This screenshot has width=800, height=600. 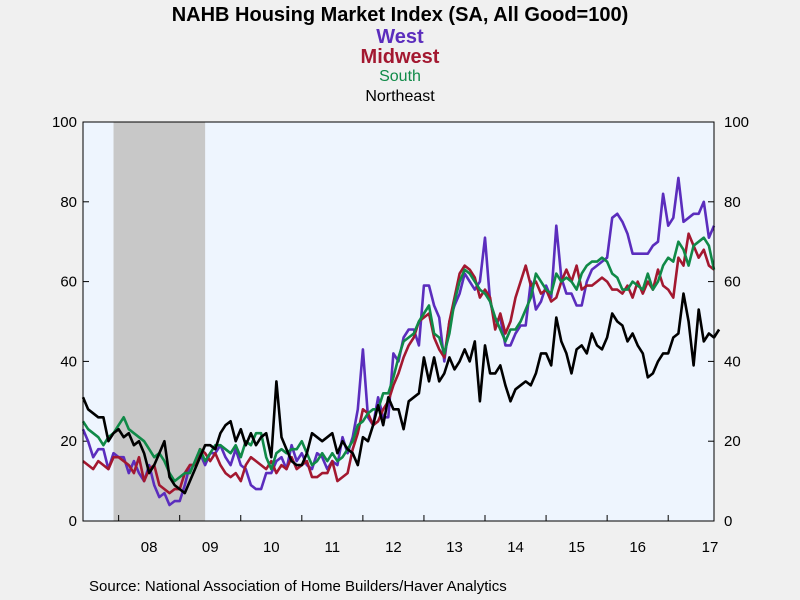 What do you see at coordinates (149, 547) in the screenshot?
I see `x-tick-label: 08` at bounding box center [149, 547].